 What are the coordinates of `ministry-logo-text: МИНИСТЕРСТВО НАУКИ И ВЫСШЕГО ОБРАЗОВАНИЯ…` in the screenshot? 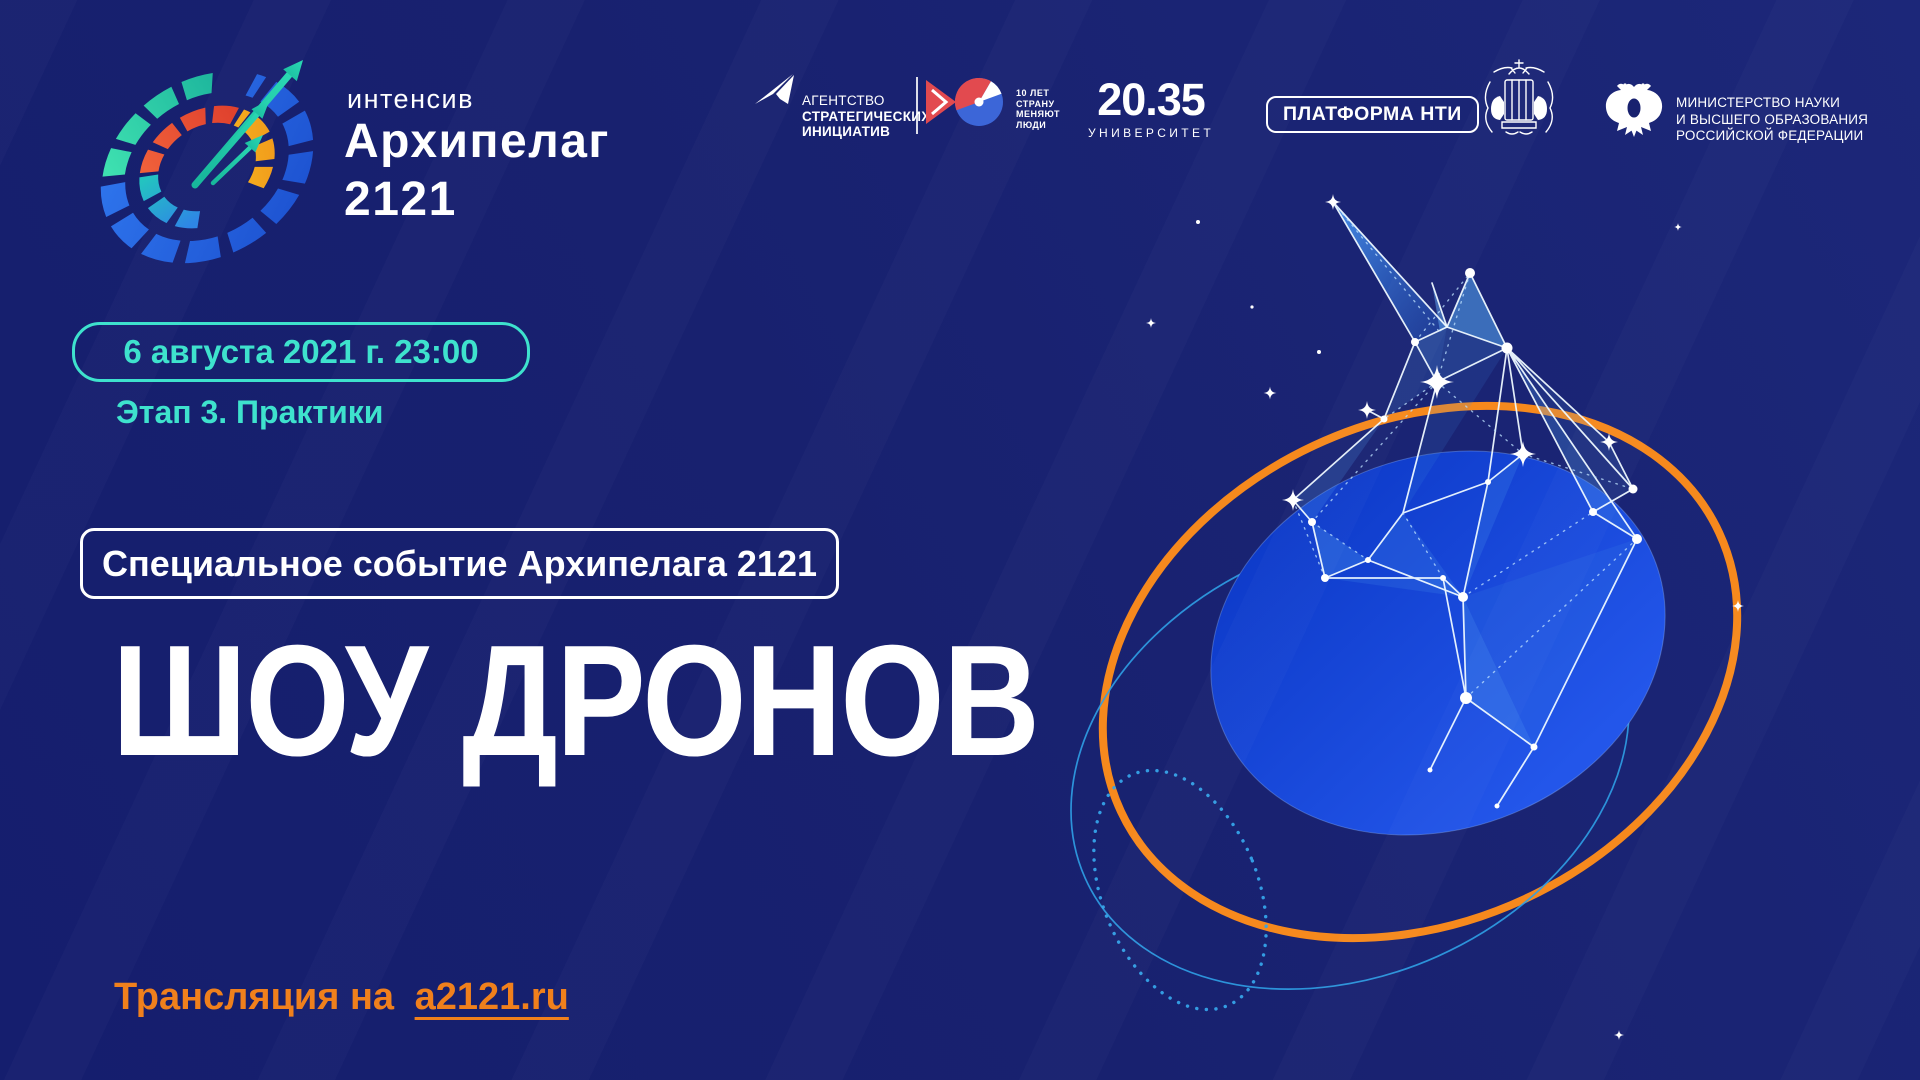 It's located at (1772, 119).